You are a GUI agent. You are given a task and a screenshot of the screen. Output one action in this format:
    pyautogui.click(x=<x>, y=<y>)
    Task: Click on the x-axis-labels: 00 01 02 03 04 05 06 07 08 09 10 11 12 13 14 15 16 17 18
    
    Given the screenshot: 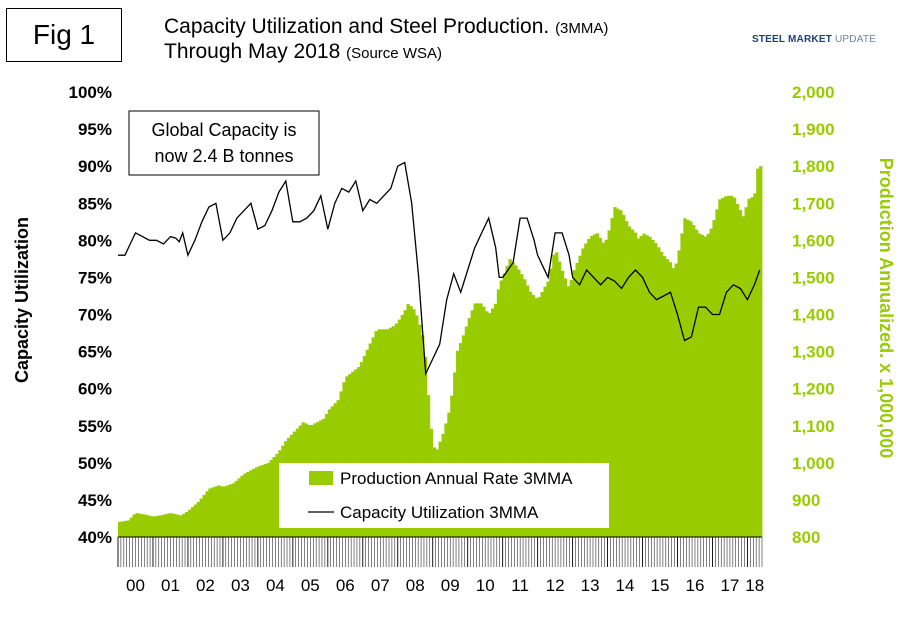 What is the action you would take?
    pyautogui.click(x=445, y=585)
    